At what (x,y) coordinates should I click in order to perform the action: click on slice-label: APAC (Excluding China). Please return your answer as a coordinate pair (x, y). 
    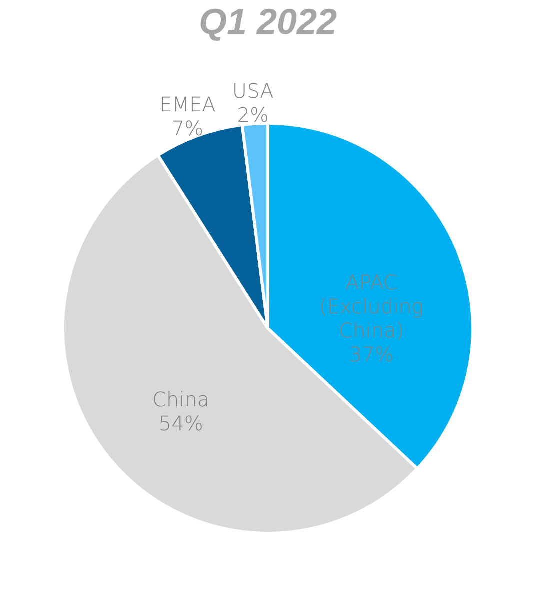
    Looking at the image, I should click on (371, 306).